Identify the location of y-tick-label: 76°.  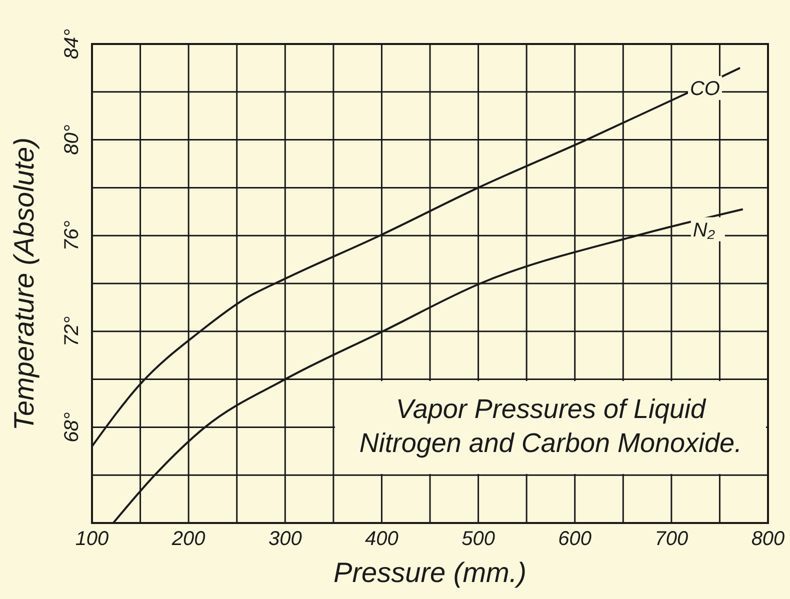
(72, 235).